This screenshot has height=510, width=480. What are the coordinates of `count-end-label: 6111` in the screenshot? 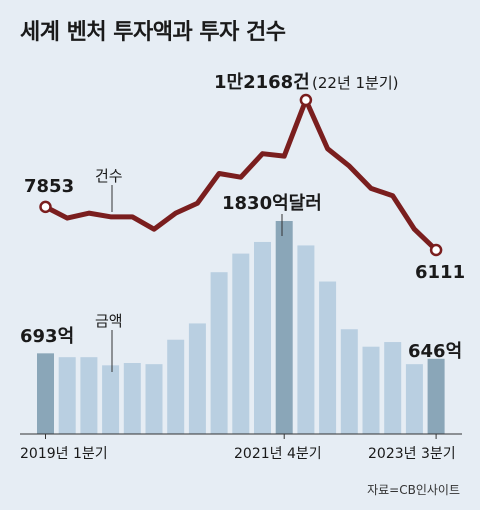 It's located at (440, 272).